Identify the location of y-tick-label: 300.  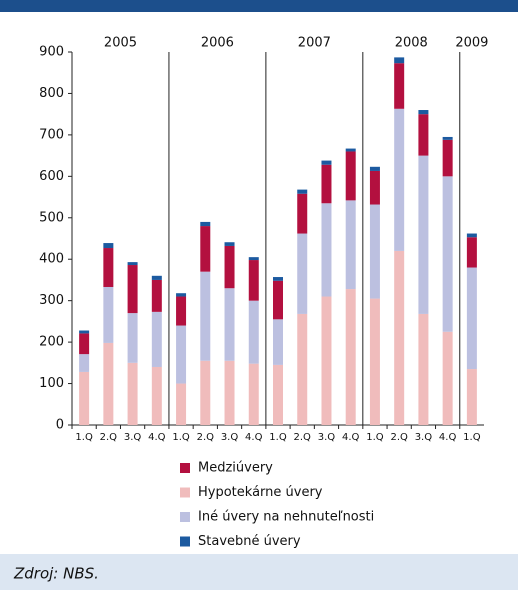
(51, 300).